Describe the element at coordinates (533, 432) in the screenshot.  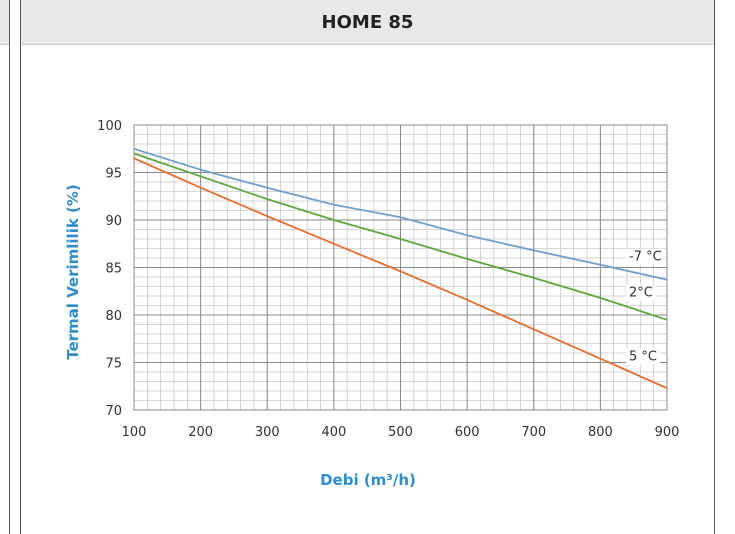
I see `x-tick-label: 700` at that location.